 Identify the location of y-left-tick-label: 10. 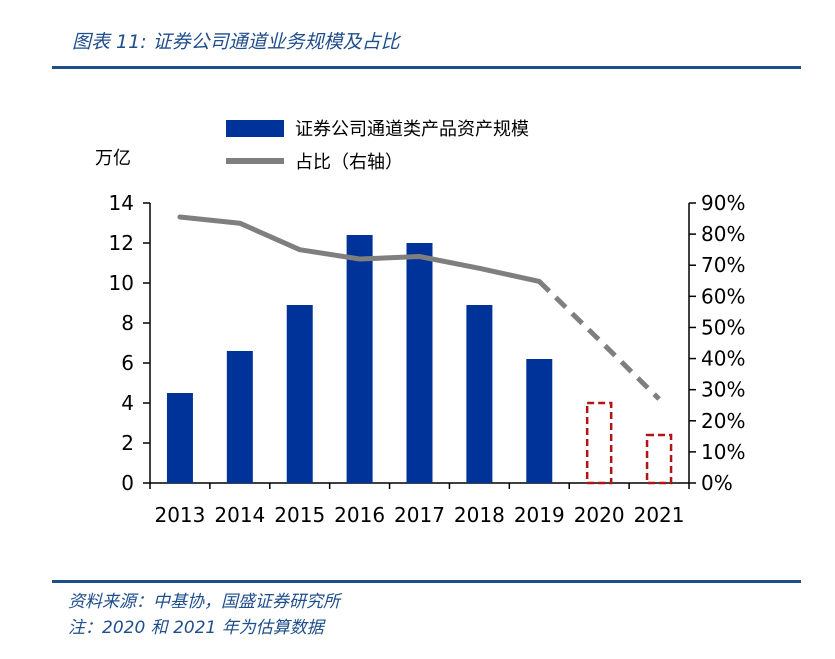
(121, 283).